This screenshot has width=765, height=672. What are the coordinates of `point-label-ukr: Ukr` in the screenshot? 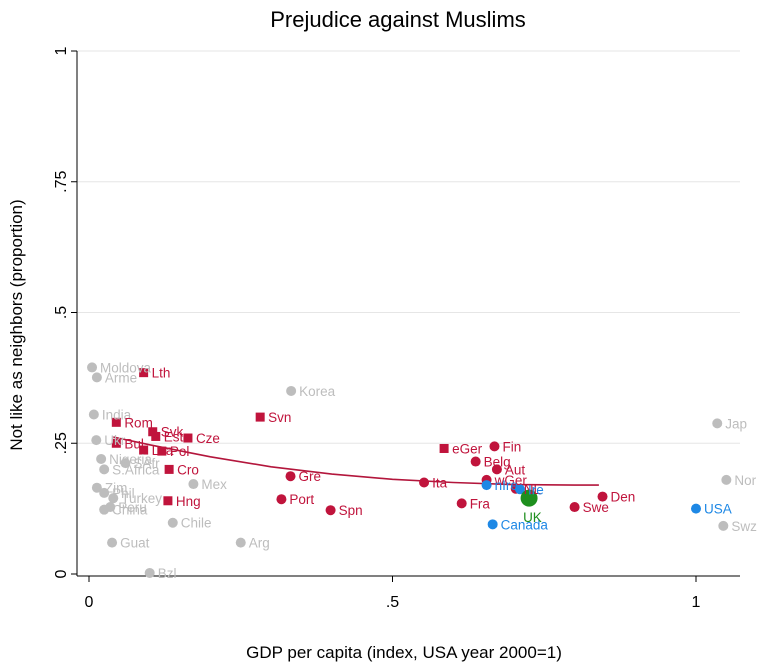 It's located at (114, 440).